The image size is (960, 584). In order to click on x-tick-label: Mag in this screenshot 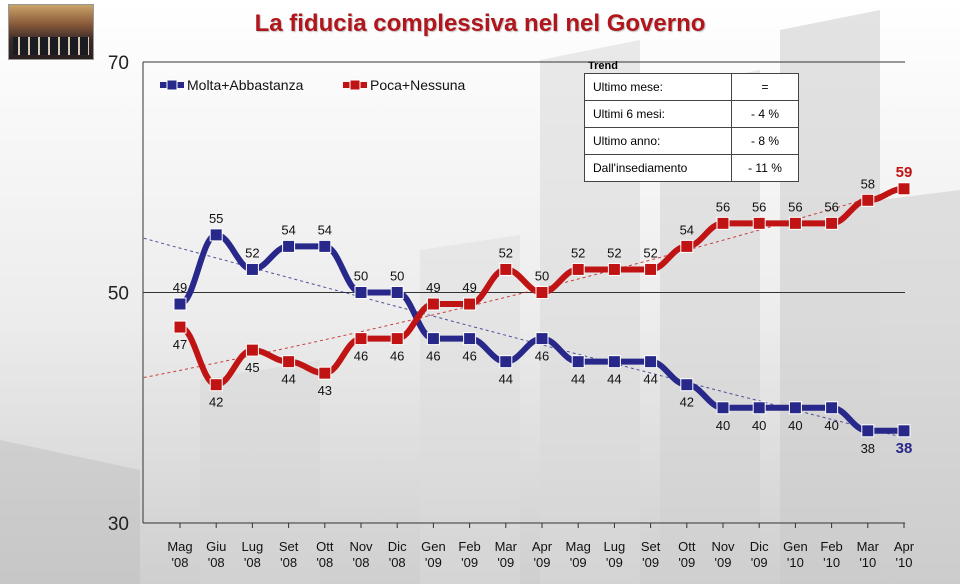, I will do `click(578, 546)`.